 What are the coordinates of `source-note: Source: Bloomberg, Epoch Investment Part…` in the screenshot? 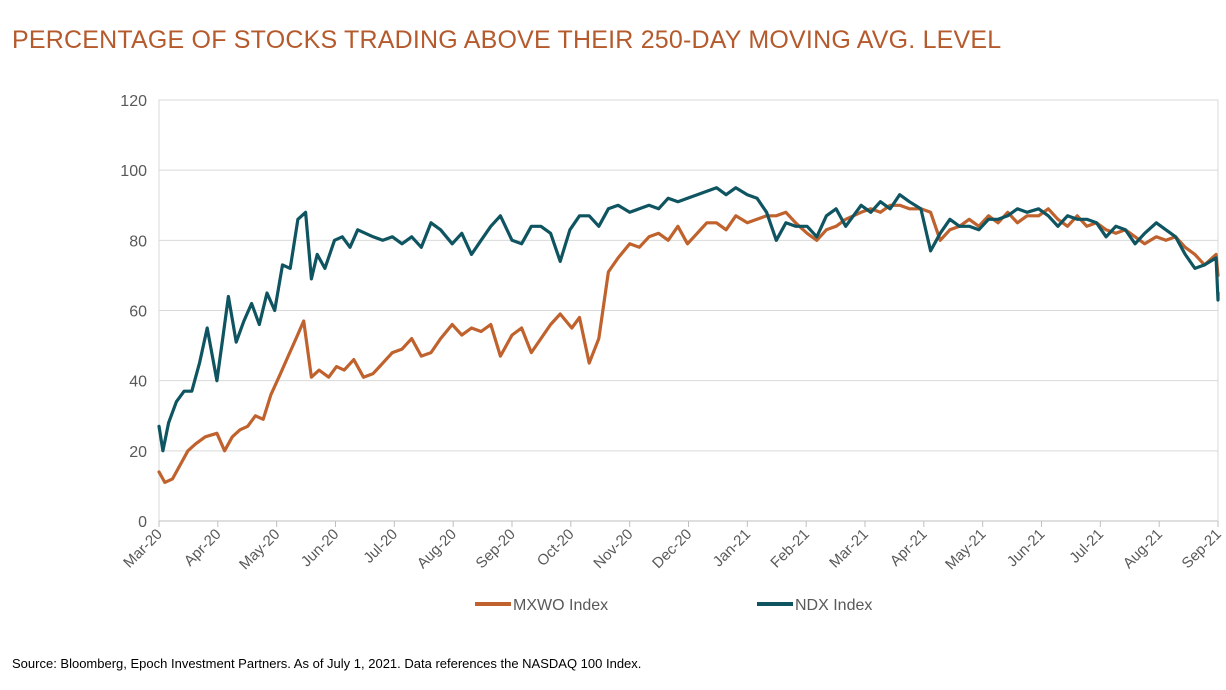 It's located at (327, 663).